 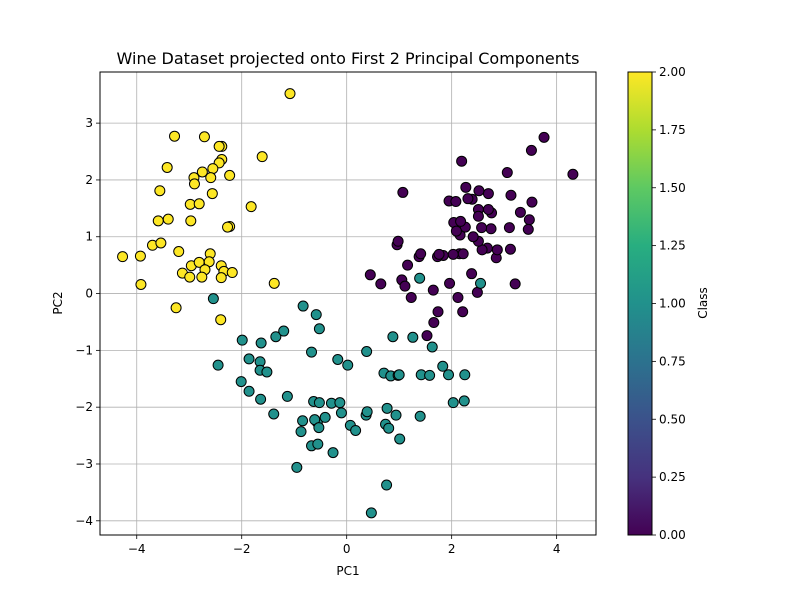 I want to click on y-axis-label: PC2, so click(x=58, y=302).